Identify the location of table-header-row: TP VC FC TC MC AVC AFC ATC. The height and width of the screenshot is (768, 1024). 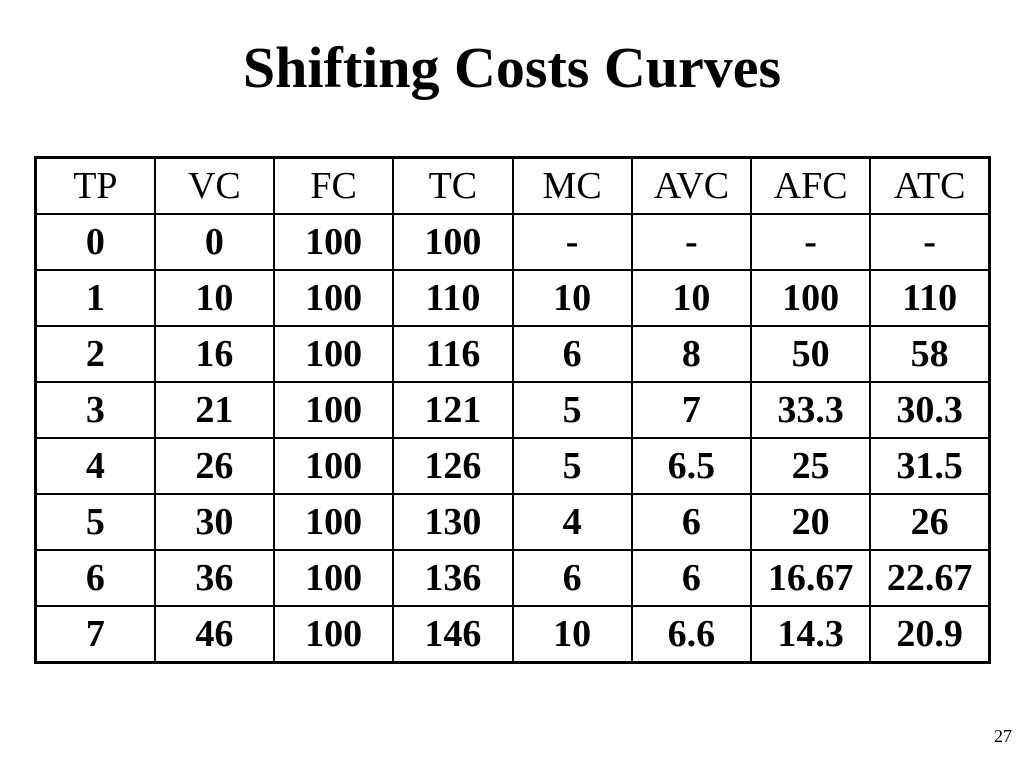
(512, 185).